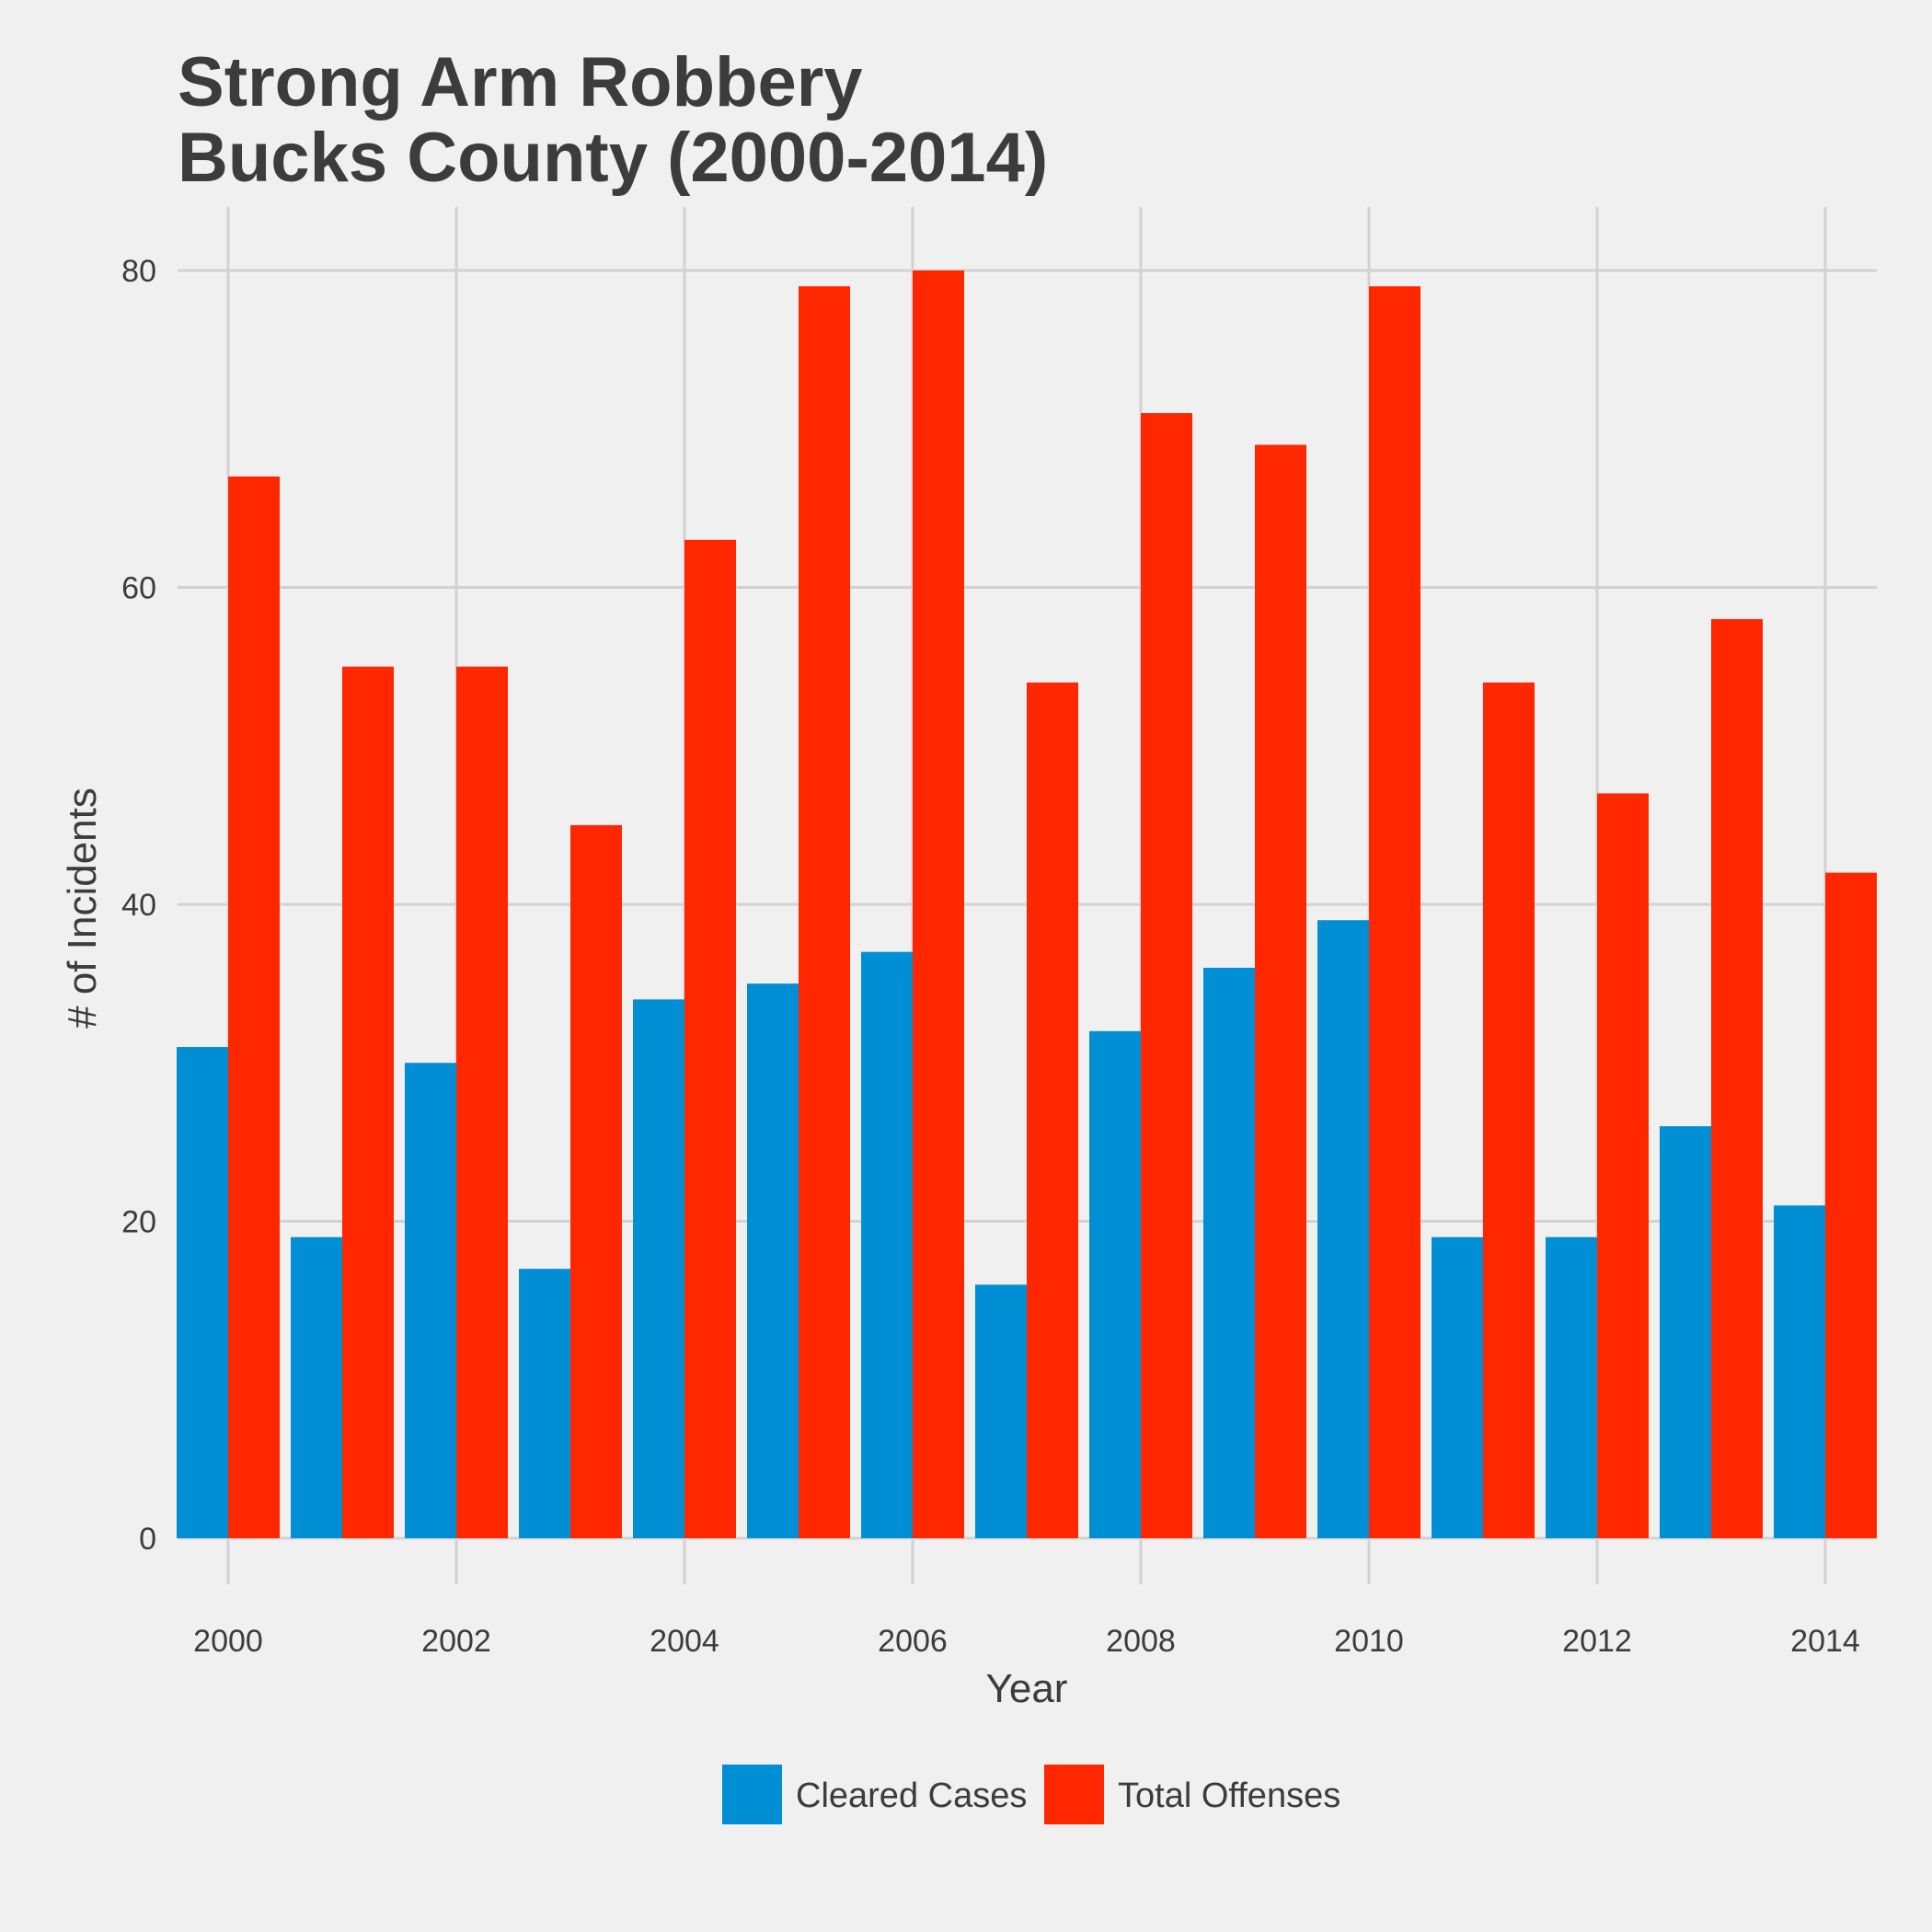  What do you see at coordinates (82, 908) in the screenshot?
I see `y-axis-title: # of Incidents` at bounding box center [82, 908].